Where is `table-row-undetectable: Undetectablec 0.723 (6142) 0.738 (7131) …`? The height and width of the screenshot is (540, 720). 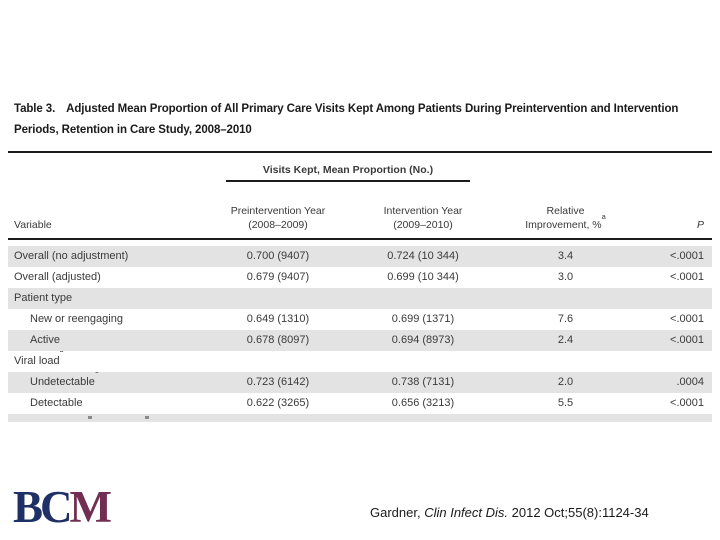
table-row-undetectable: Undetectablec 0.723 (6142) 0.738 (7131) … is located at coordinates (360, 382).